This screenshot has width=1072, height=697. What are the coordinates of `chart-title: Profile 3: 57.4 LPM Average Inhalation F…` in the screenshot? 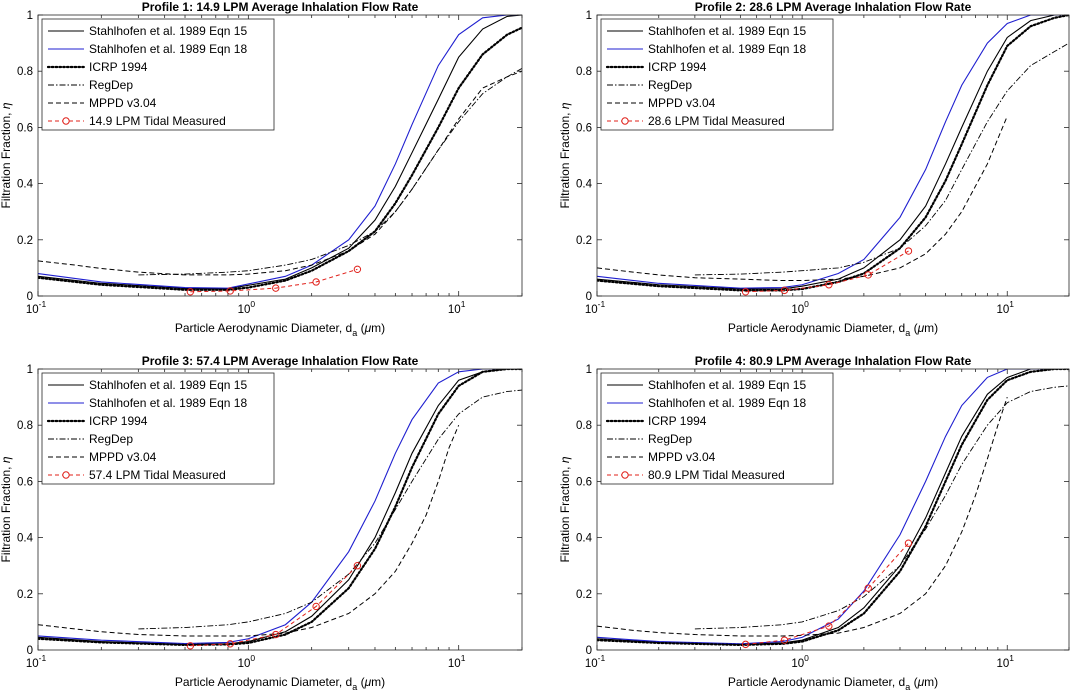 It's located at (280, 361).